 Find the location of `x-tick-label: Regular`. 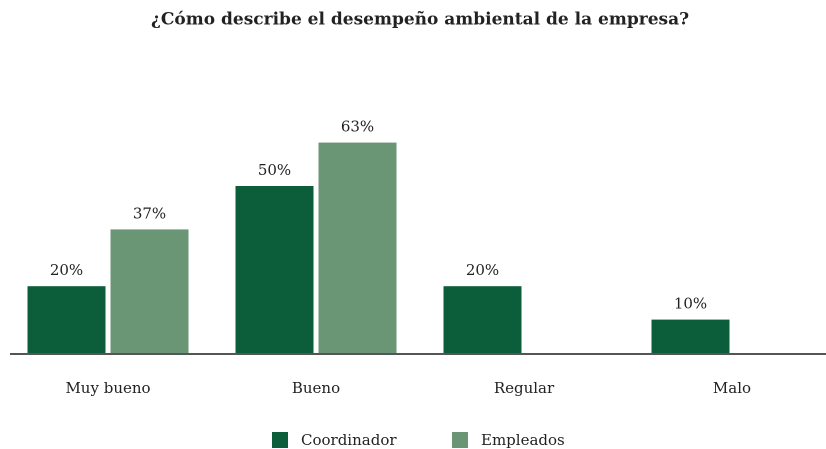

x-tick-label: Regular is located at coordinates (524, 388).